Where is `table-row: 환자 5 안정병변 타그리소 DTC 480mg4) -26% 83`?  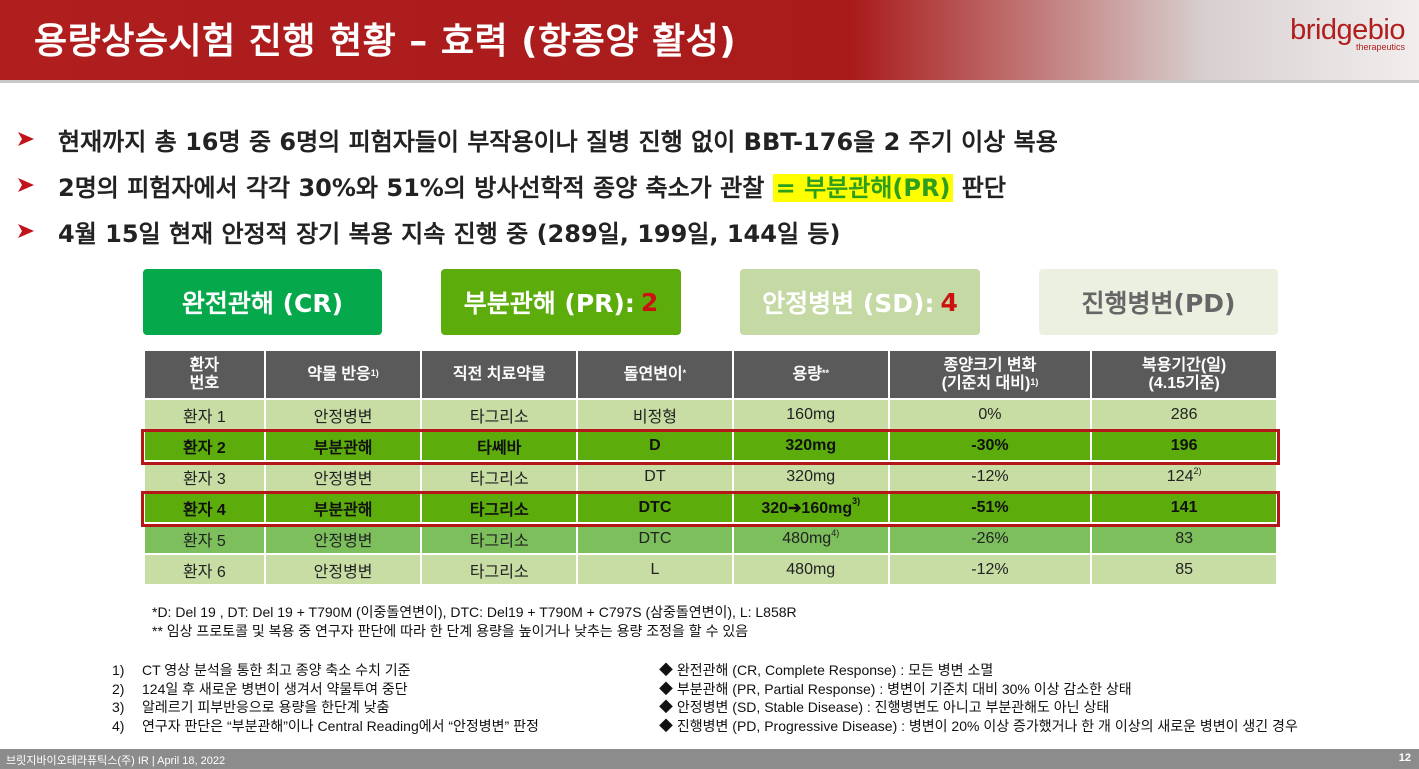 table-row: 환자 5 안정병변 타그리소 DTC 480mg4) -26% 83 is located at coordinates (710, 538).